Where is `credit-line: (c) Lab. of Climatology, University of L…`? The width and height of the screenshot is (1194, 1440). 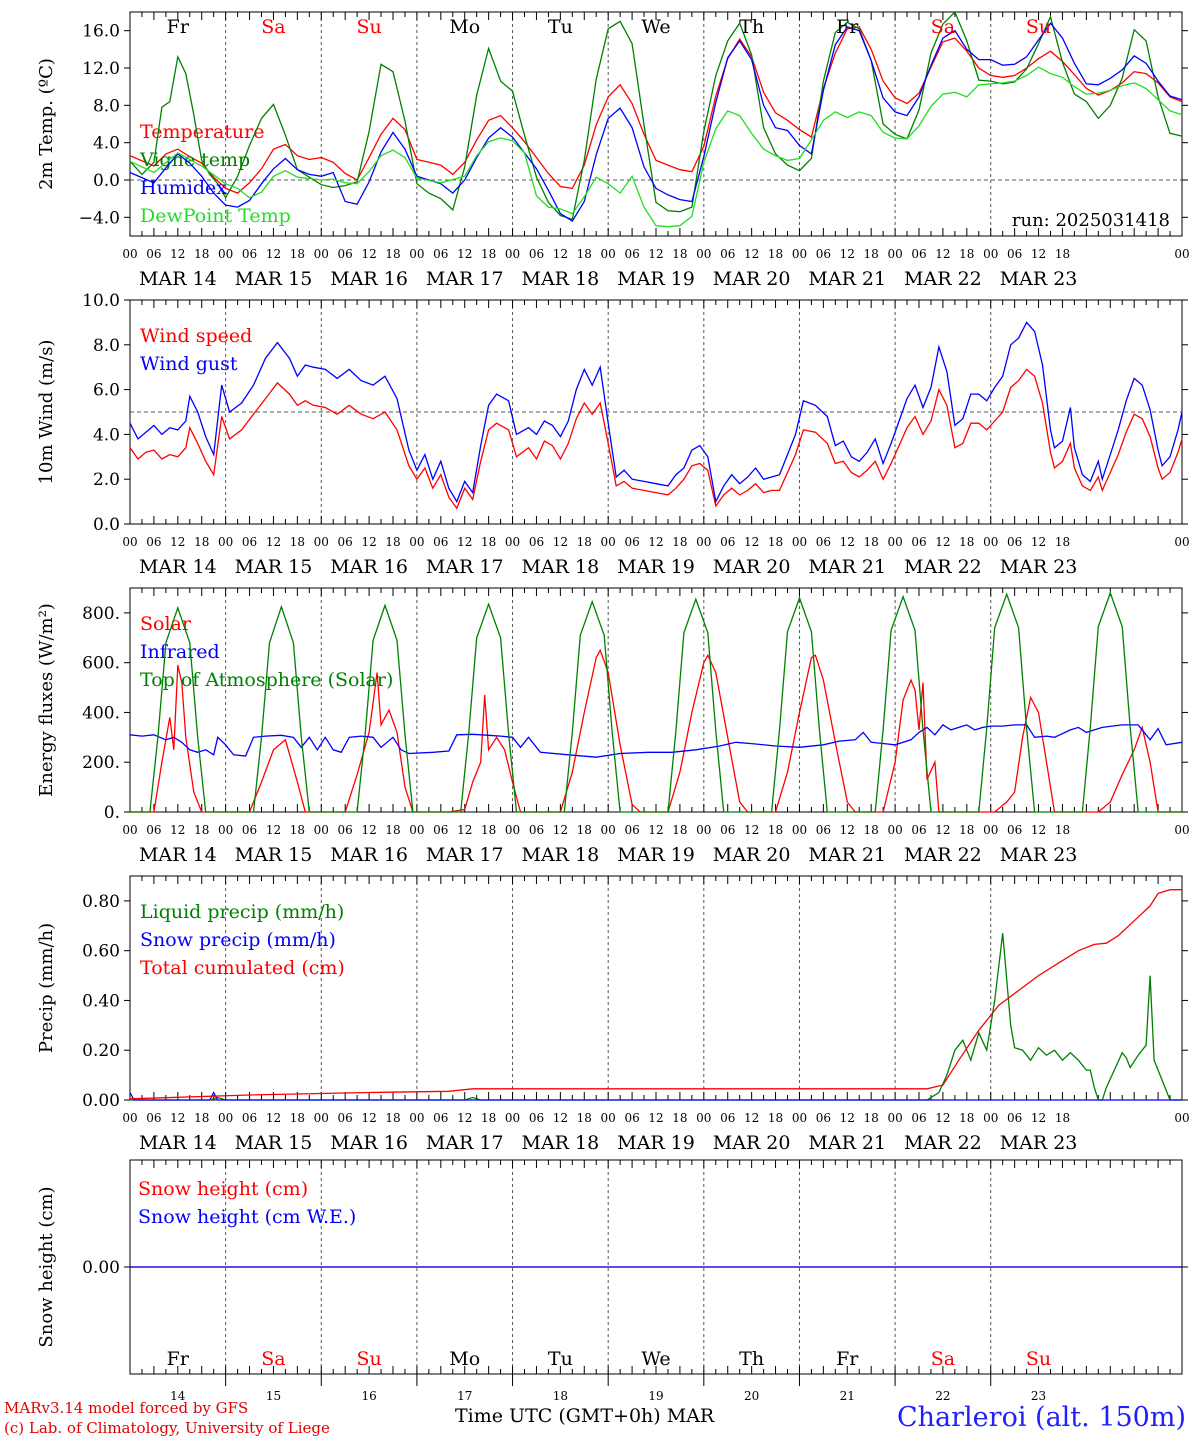 credit-line: (c) Lab. of Climatology, University of L… is located at coordinates (167, 1428).